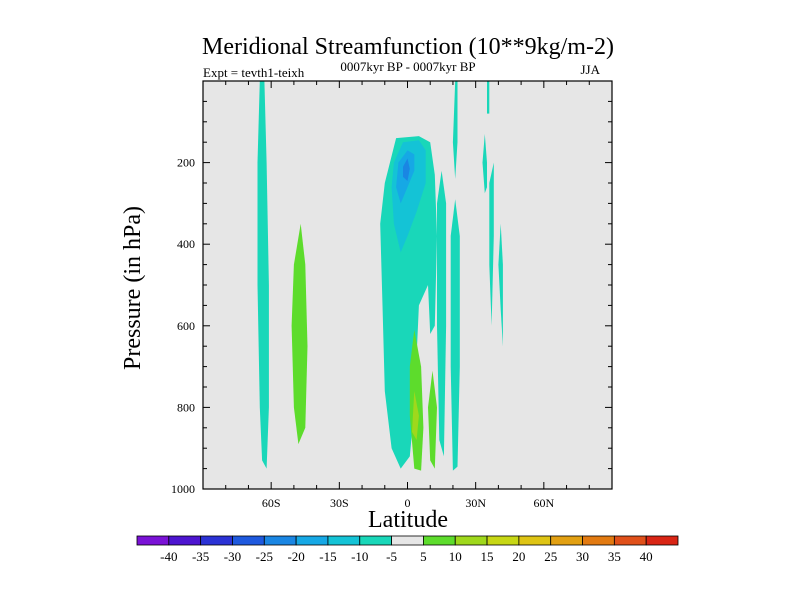 The width and height of the screenshot is (800, 600). I want to click on x-tick-label: 30S, so click(339, 503).